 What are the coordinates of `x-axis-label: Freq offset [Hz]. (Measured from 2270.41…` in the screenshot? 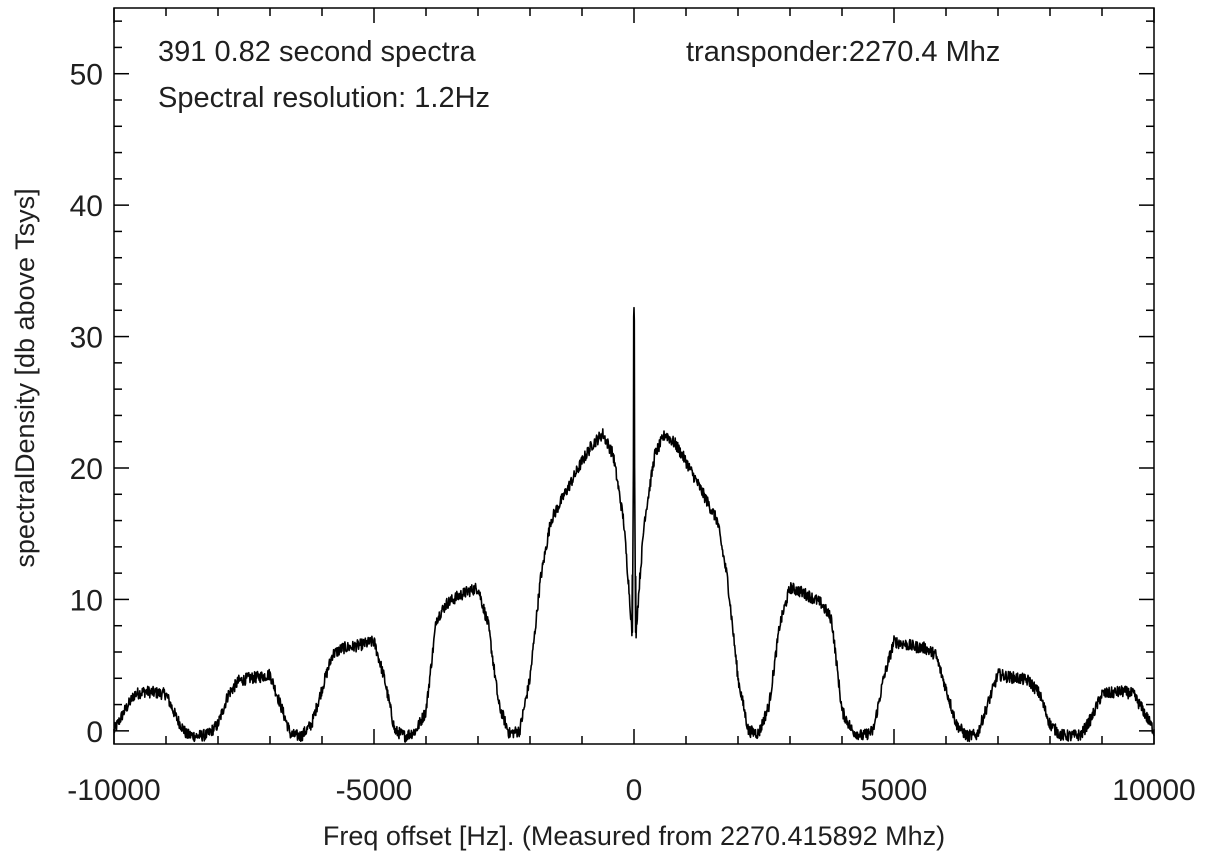 It's located at (634, 836).